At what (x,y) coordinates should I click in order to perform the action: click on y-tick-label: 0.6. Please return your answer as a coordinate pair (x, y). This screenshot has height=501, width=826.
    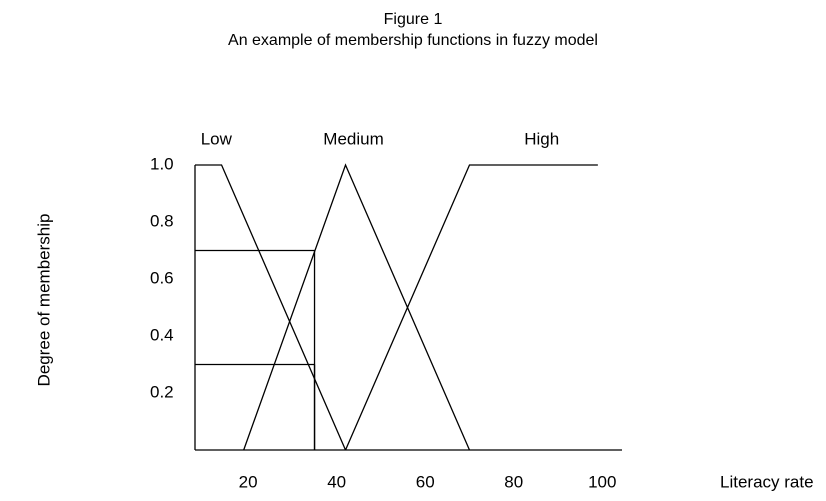
    Looking at the image, I should click on (162, 277).